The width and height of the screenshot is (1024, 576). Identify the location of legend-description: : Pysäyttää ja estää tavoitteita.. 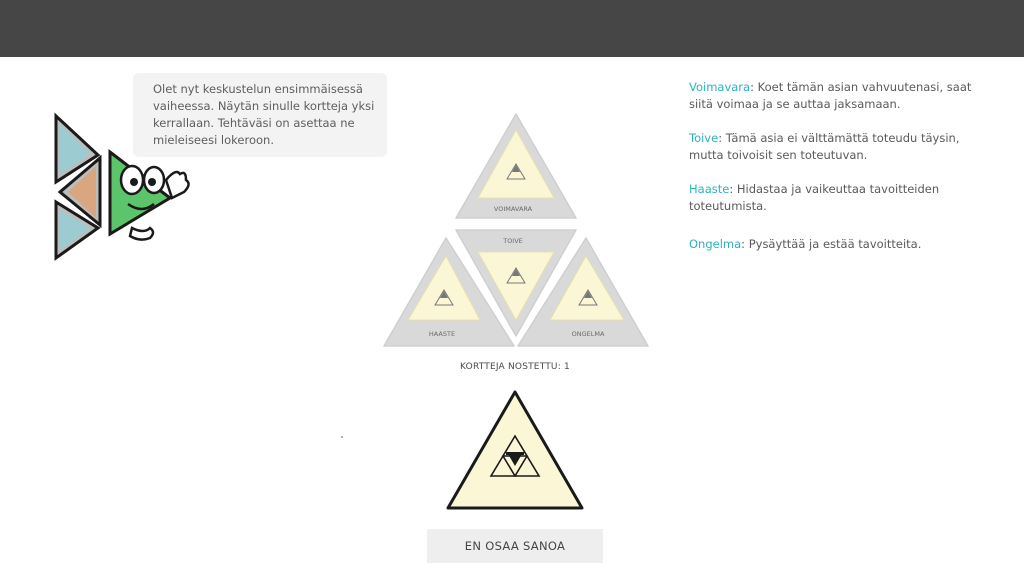
(831, 244).